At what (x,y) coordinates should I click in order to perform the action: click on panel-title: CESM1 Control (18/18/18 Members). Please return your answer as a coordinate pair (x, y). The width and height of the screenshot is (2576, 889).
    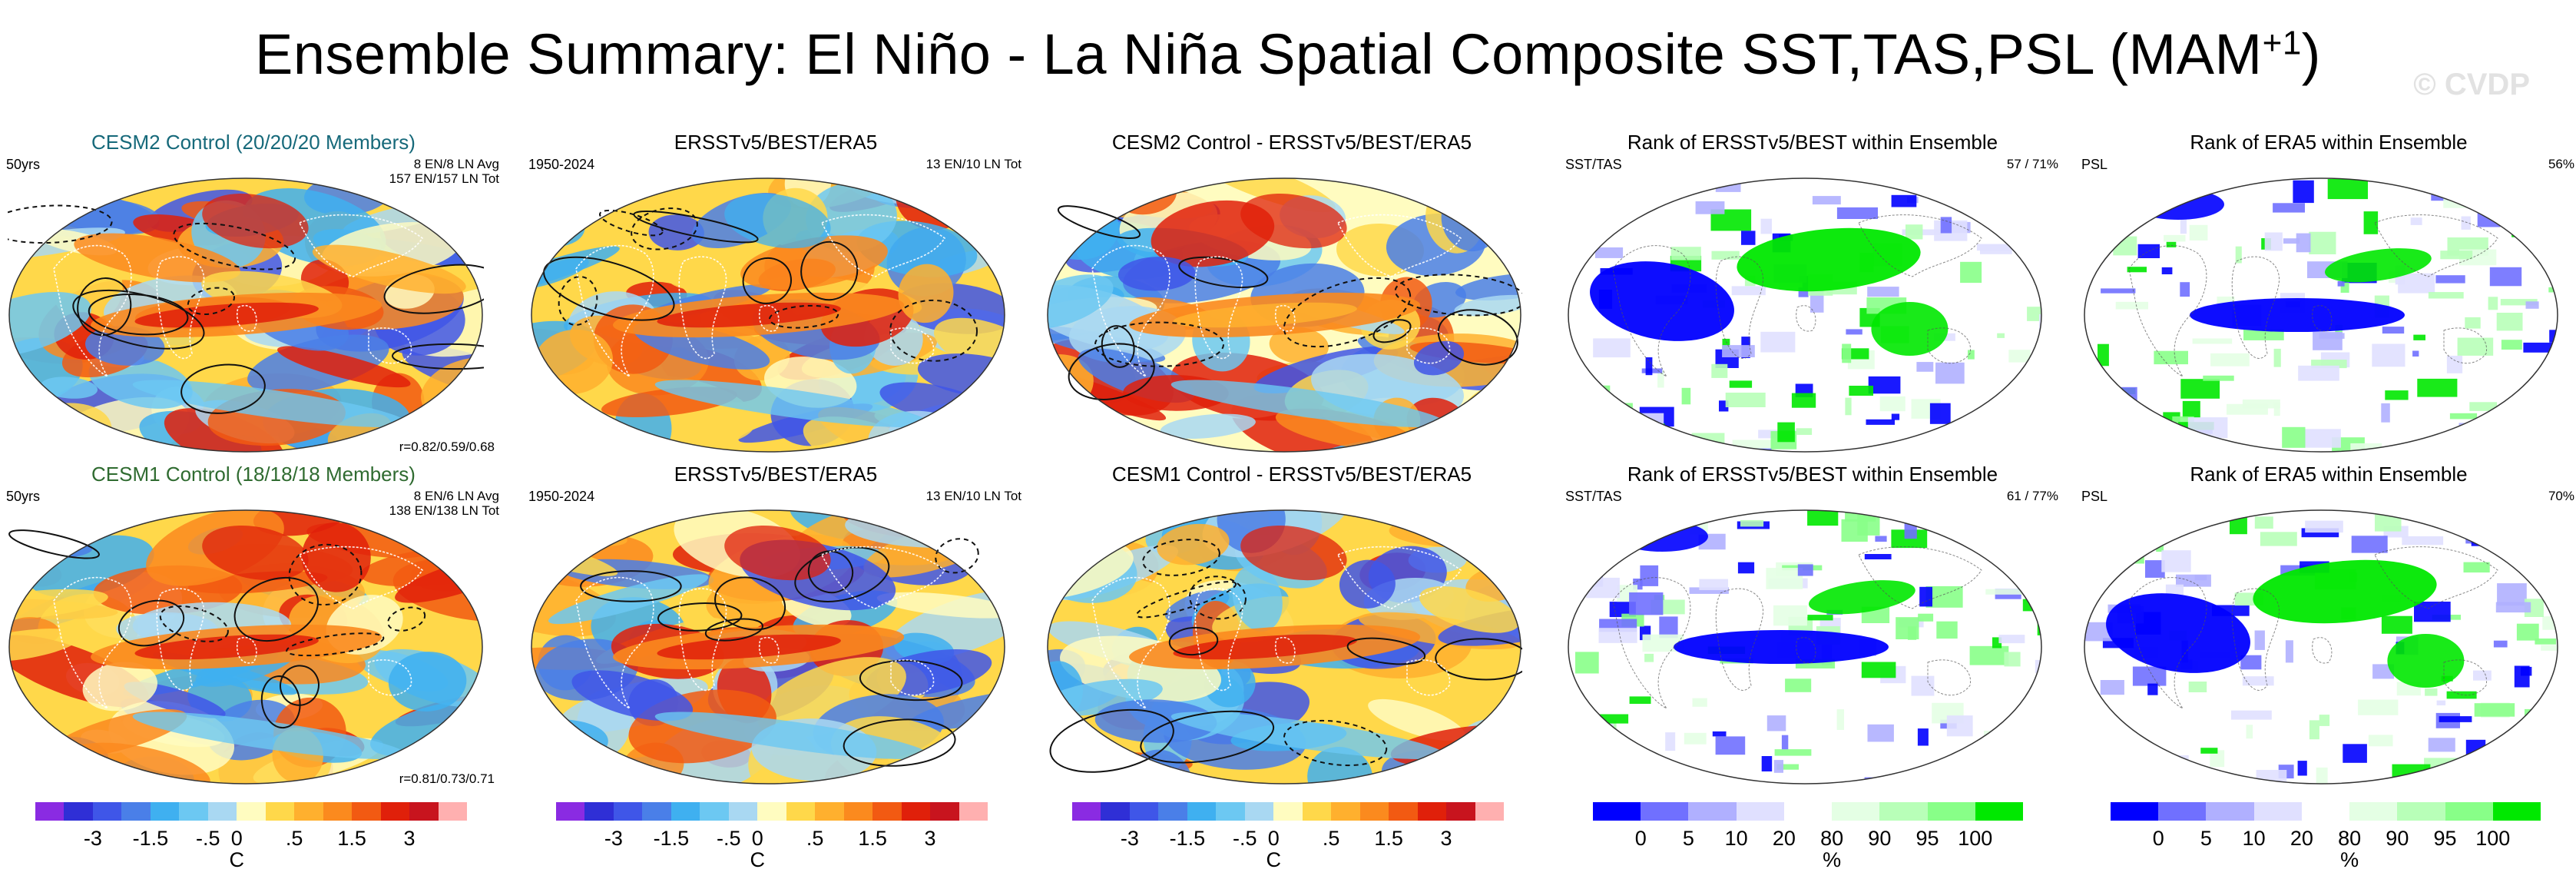
    Looking at the image, I should click on (254, 474).